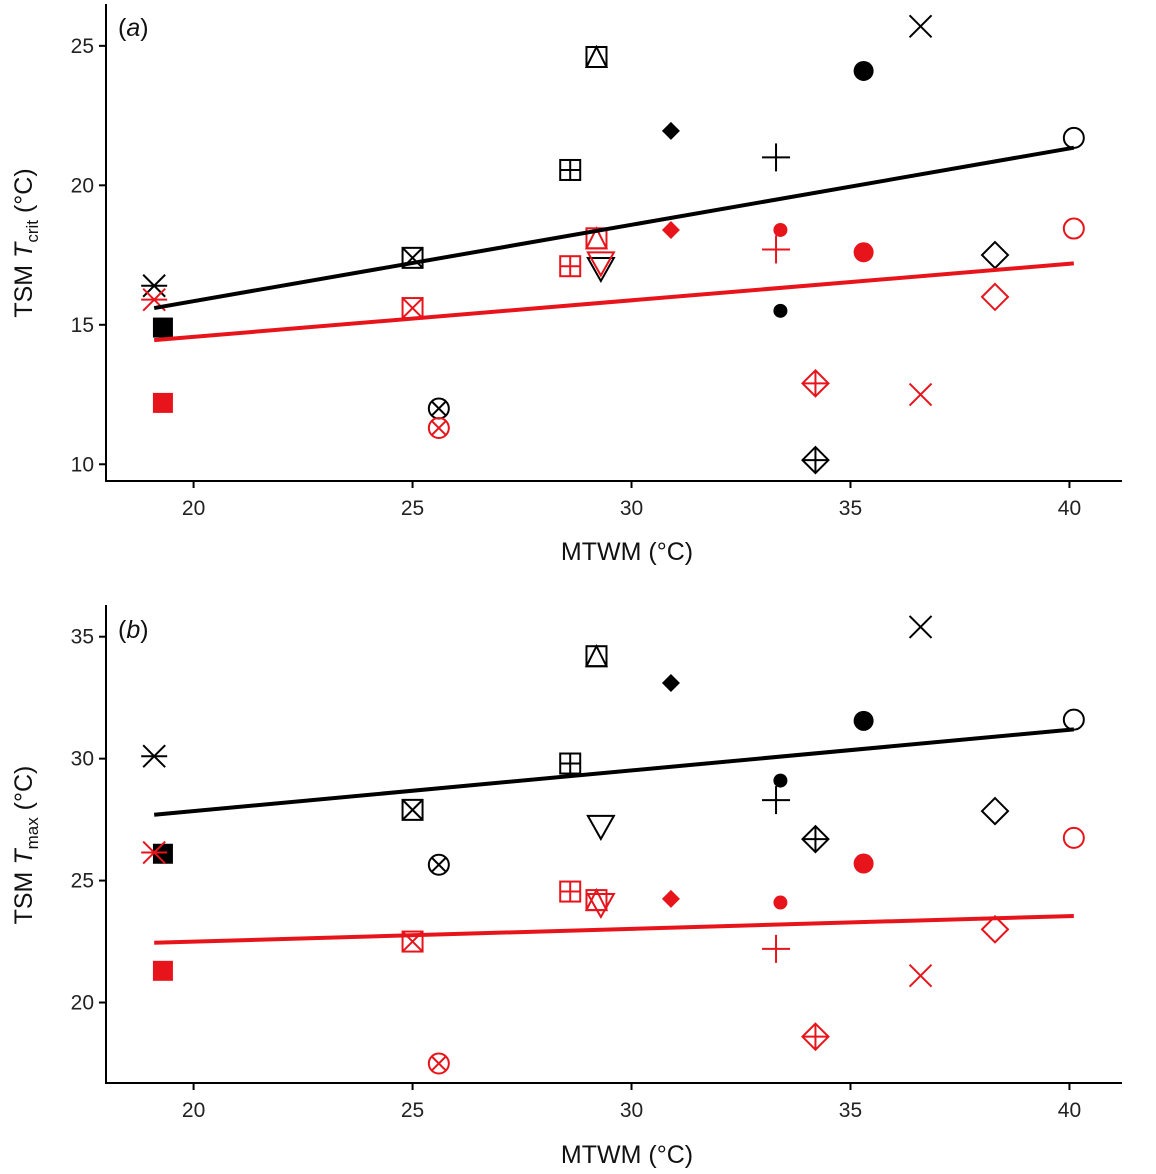 Image resolution: width=1156 pixels, height=1174 pixels. I want to click on panel-a-tag: (a), so click(133, 28).